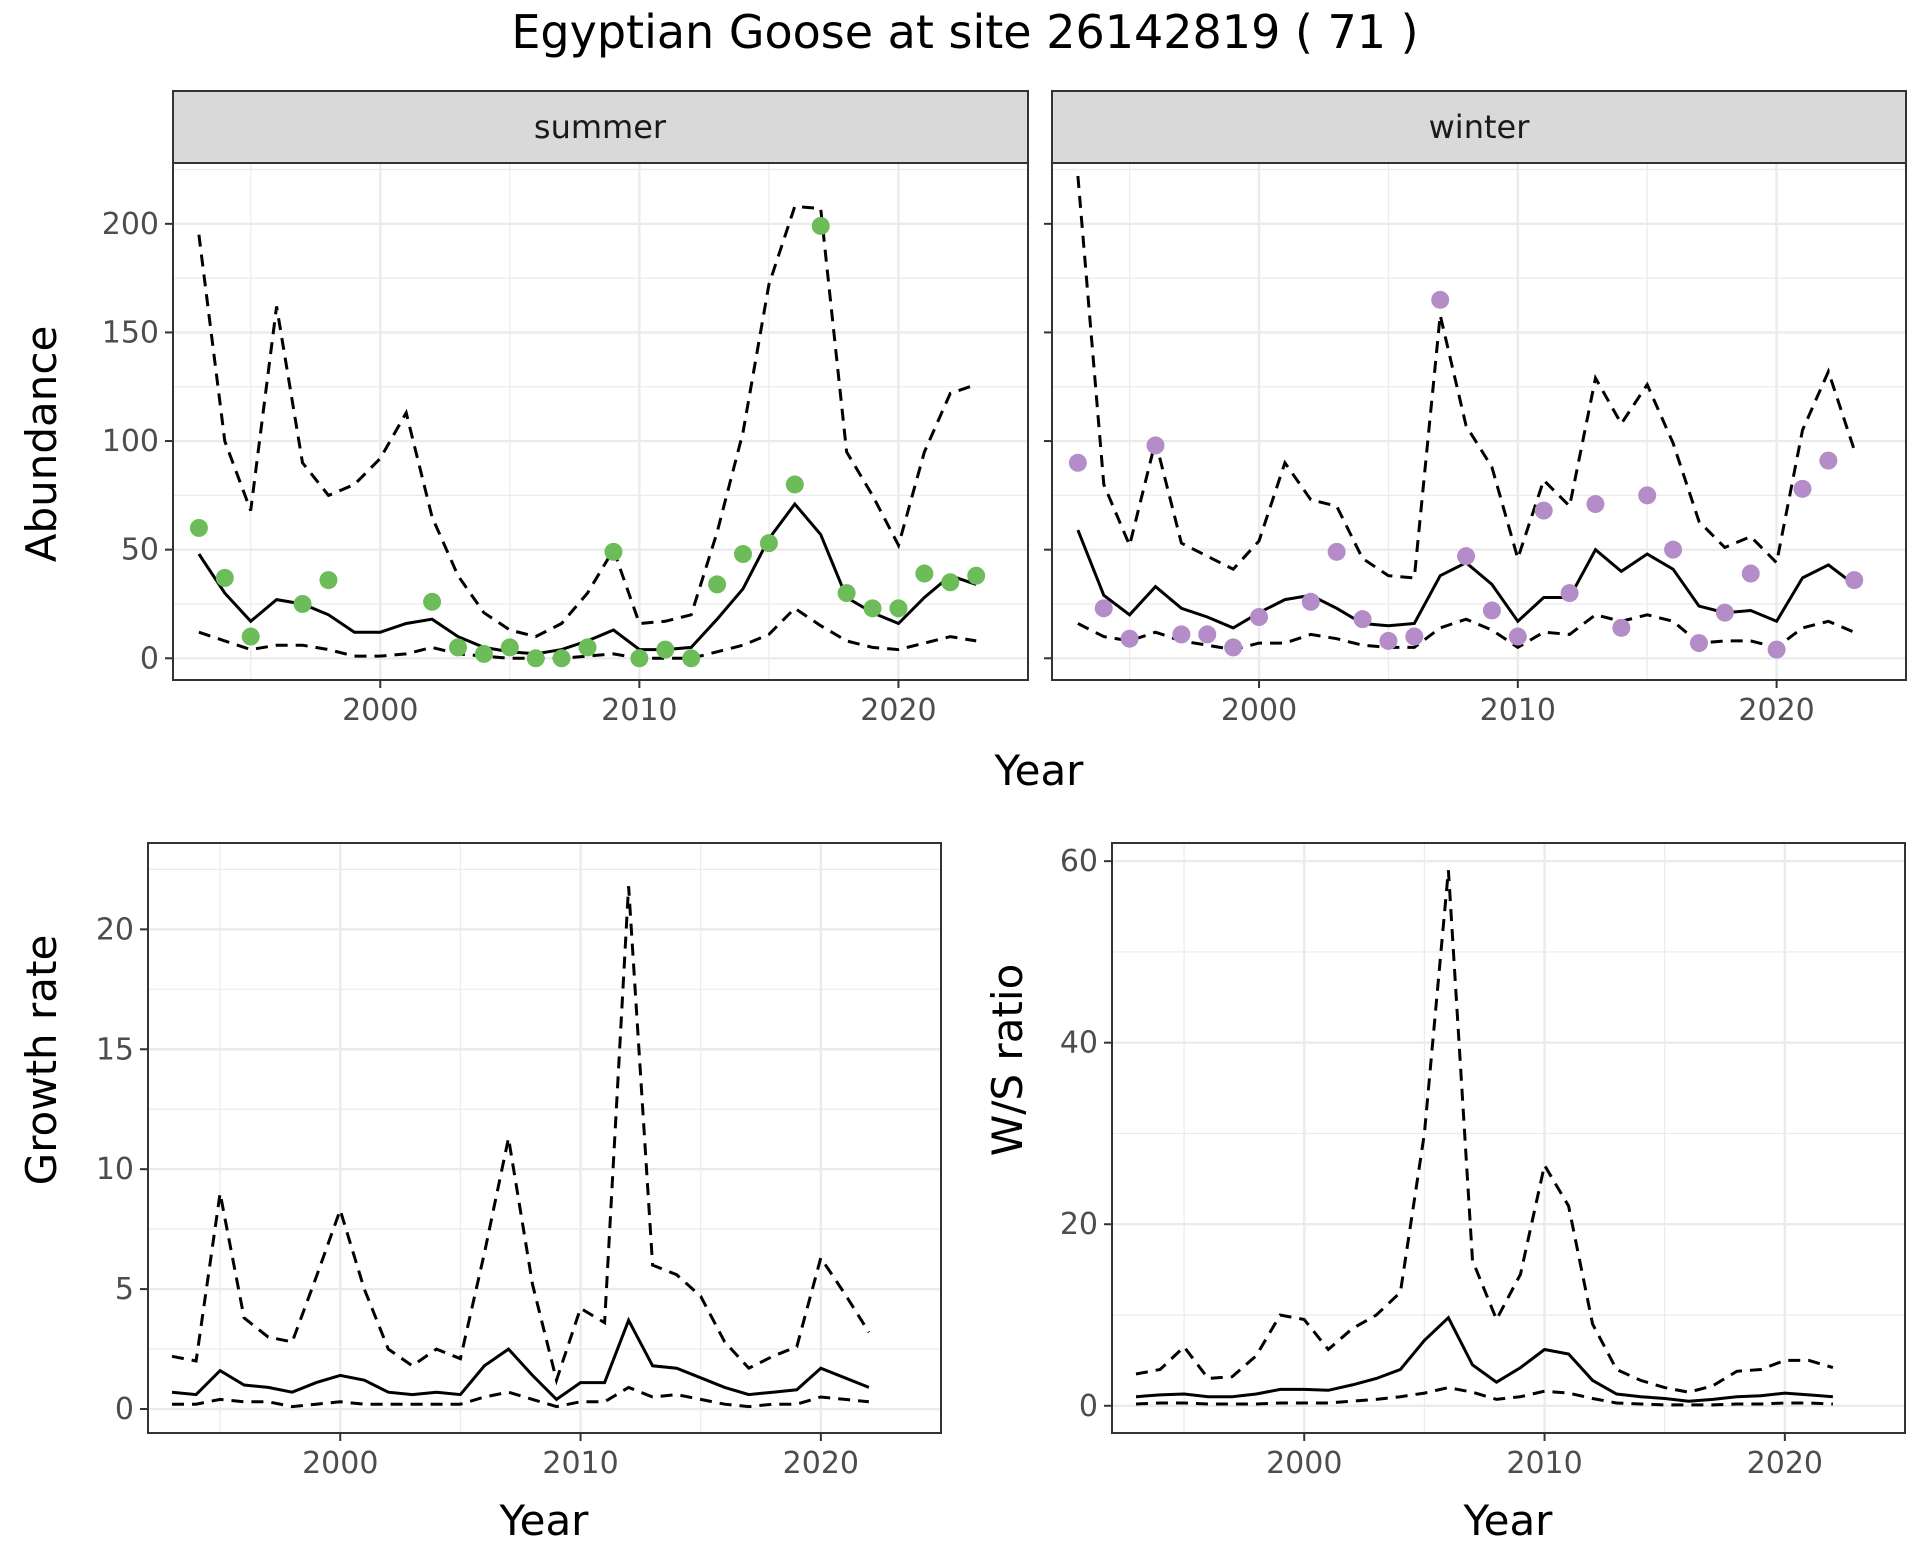 This screenshot has height=1560, width=1920. I want to click on strip-summer, so click(600, 127).